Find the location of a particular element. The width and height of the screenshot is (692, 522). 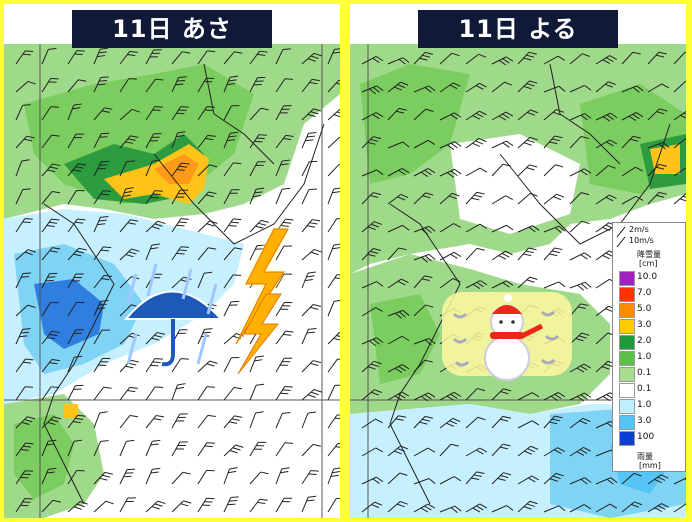

snow-header: 降雪量 is located at coordinates (649, 254).